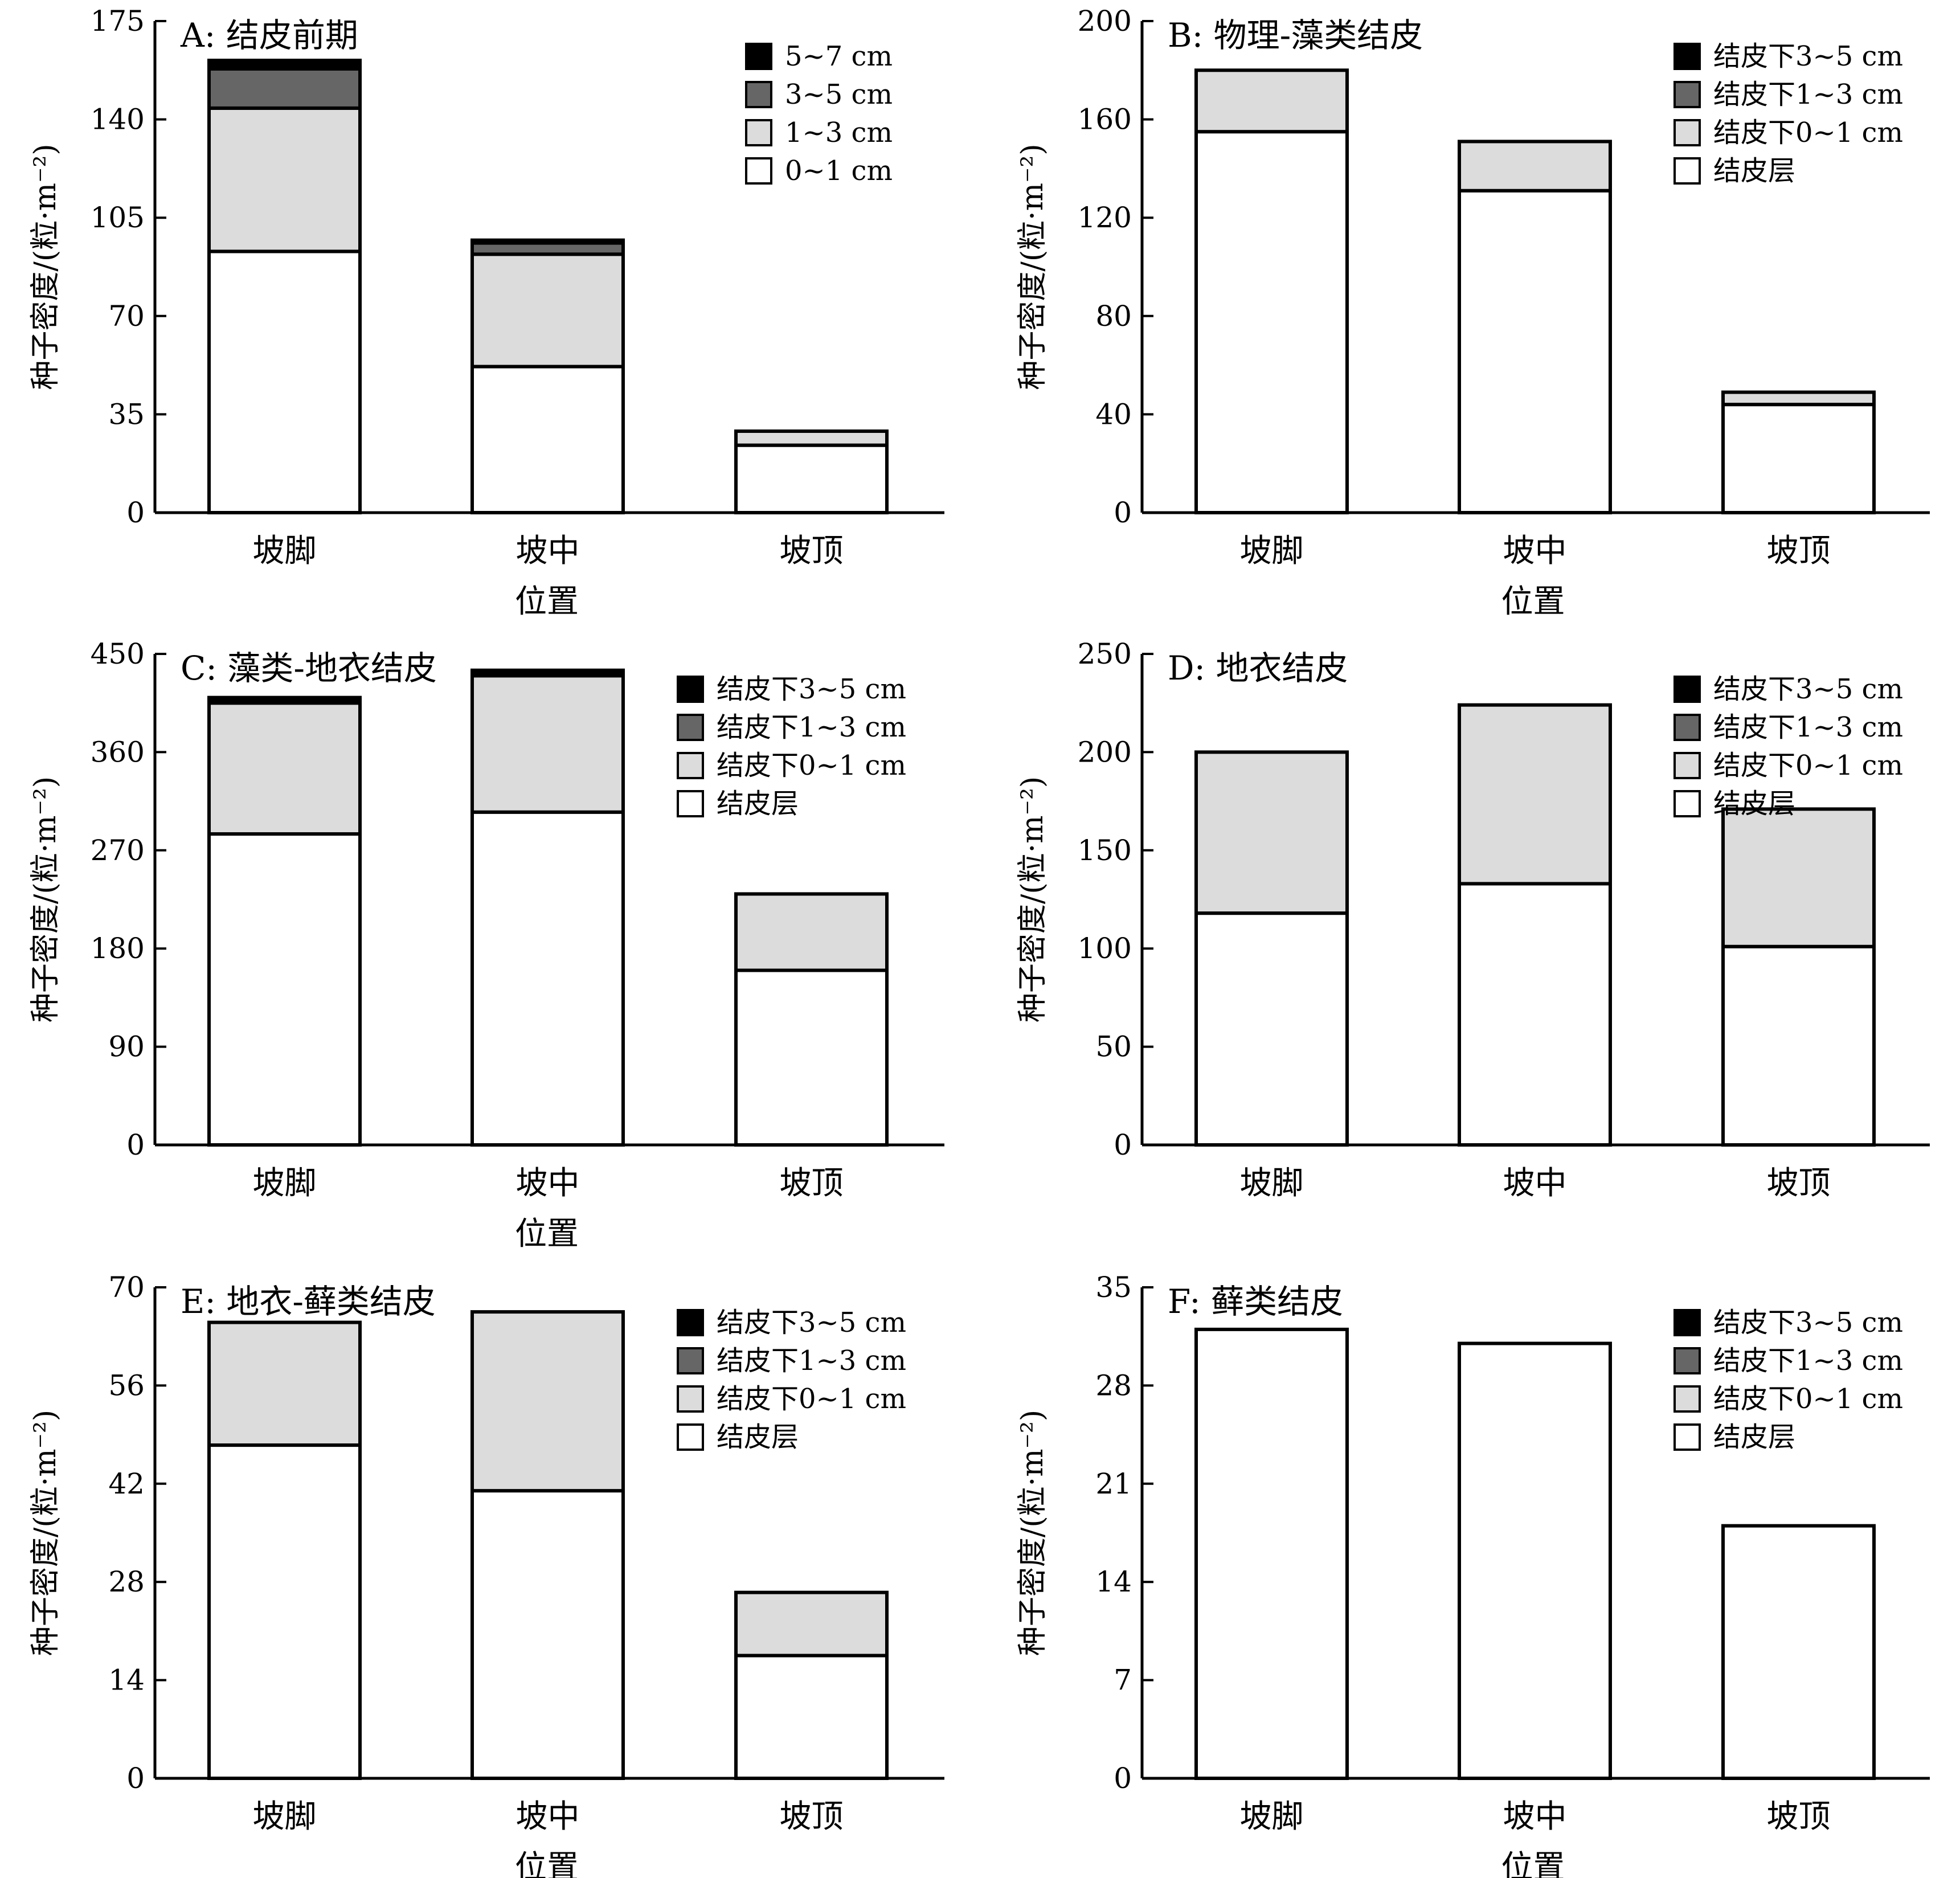 Image resolution: width=1960 pixels, height=1878 pixels. What do you see at coordinates (839, 56) in the screenshot?
I see `legend-label: 5~7 cm` at bounding box center [839, 56].